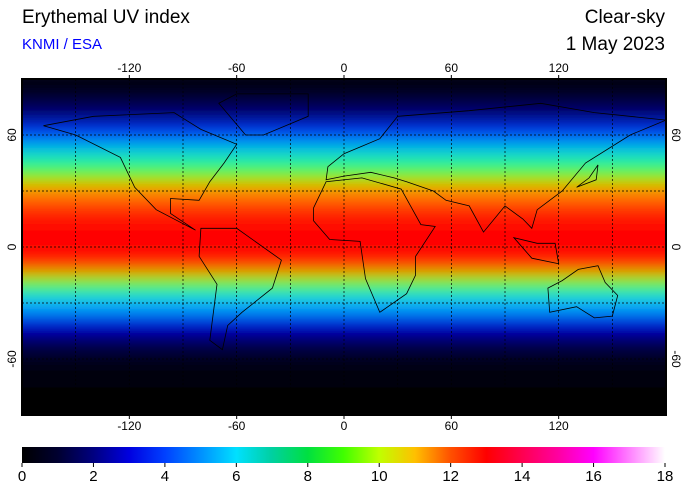 The image size is (688, 490). Describe the element at coordinates (93, 476) in the screenshot. I see `colorbar-tick-label: 2` at that location.